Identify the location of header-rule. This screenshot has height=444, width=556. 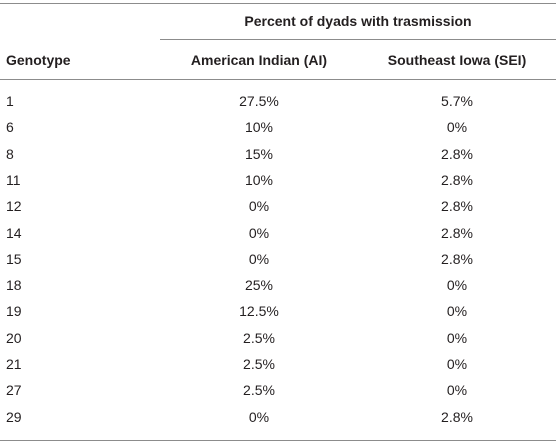
(278, 79).